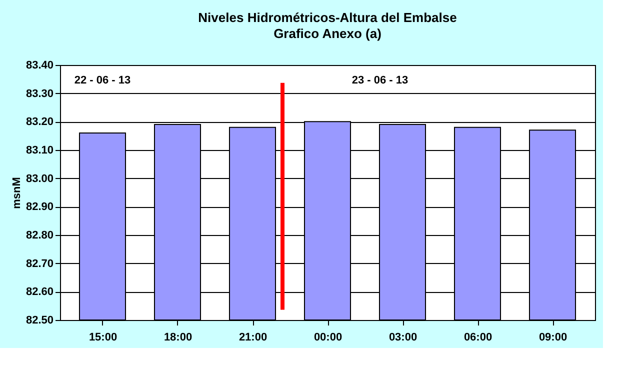 This screenshot has height=383, width=619. Describe the element at coordinates (328, 33) in the screenshot. I see `chart-subtitle: Grafico Anexo (a)` at that location.